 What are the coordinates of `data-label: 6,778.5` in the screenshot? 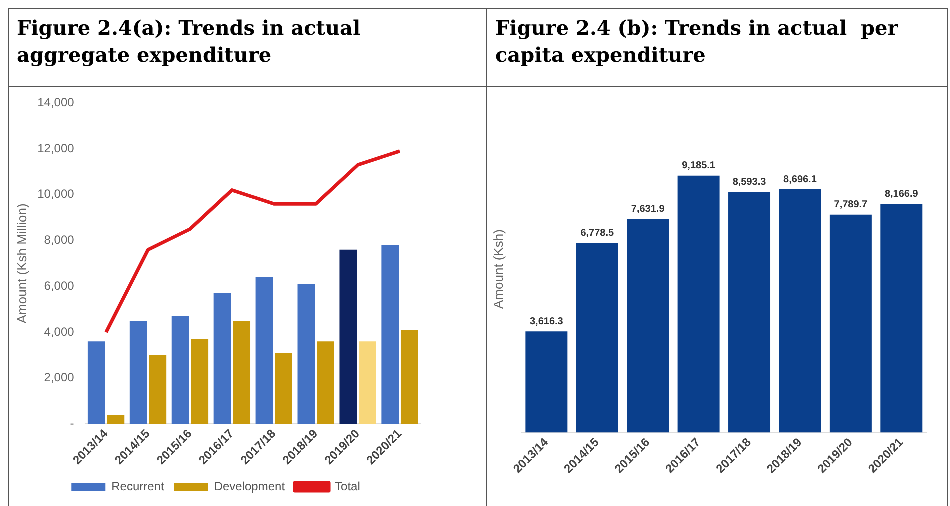 It's located at (598, 233).